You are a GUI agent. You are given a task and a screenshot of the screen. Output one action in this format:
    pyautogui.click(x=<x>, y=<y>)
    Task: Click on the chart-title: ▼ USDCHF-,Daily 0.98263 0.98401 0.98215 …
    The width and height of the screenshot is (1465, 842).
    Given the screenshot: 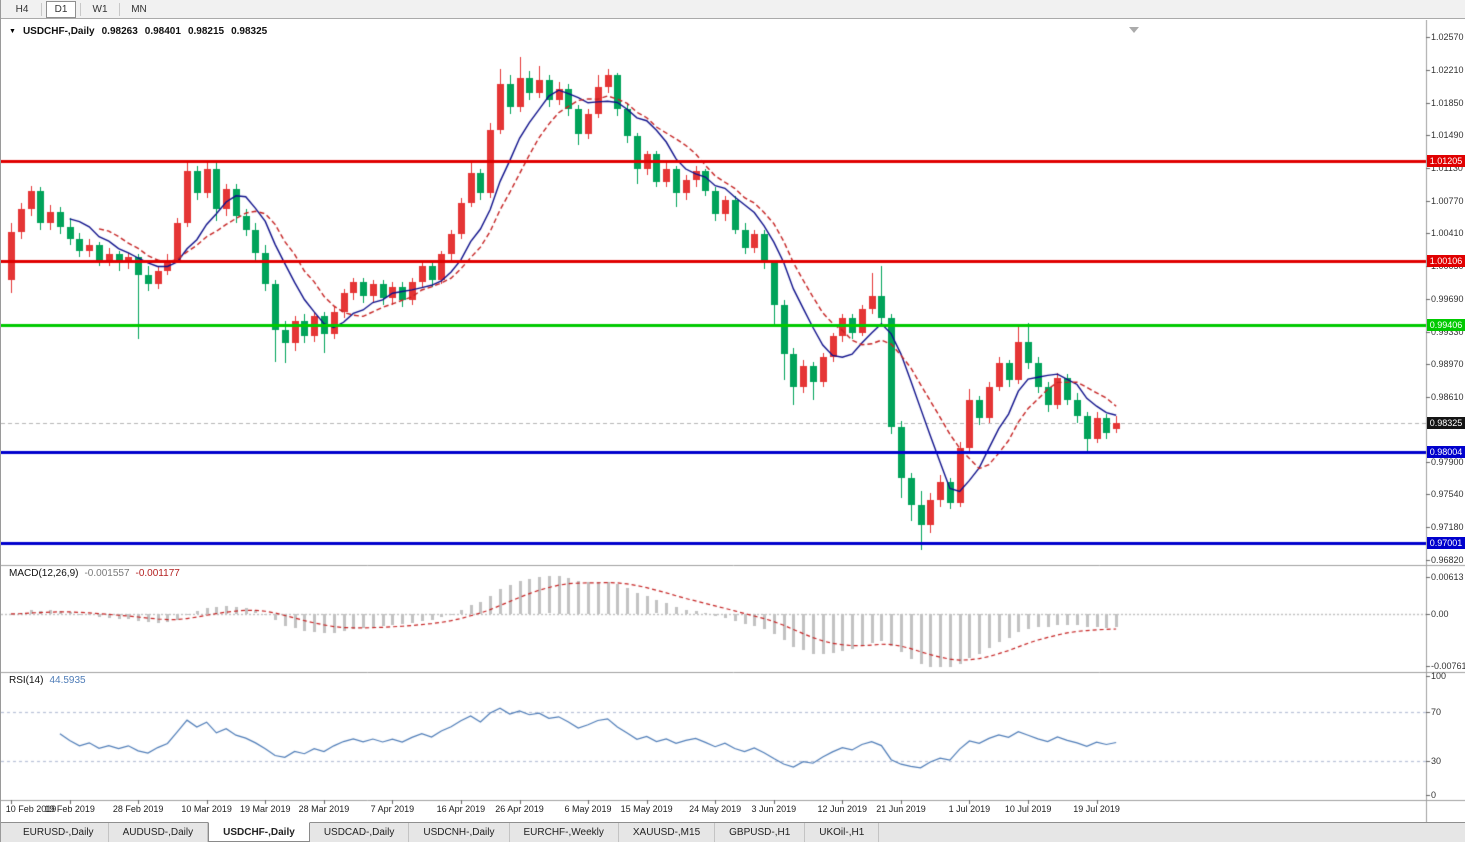 What is the action you would take?
    pyautogui.click(x=138, y=31)
    